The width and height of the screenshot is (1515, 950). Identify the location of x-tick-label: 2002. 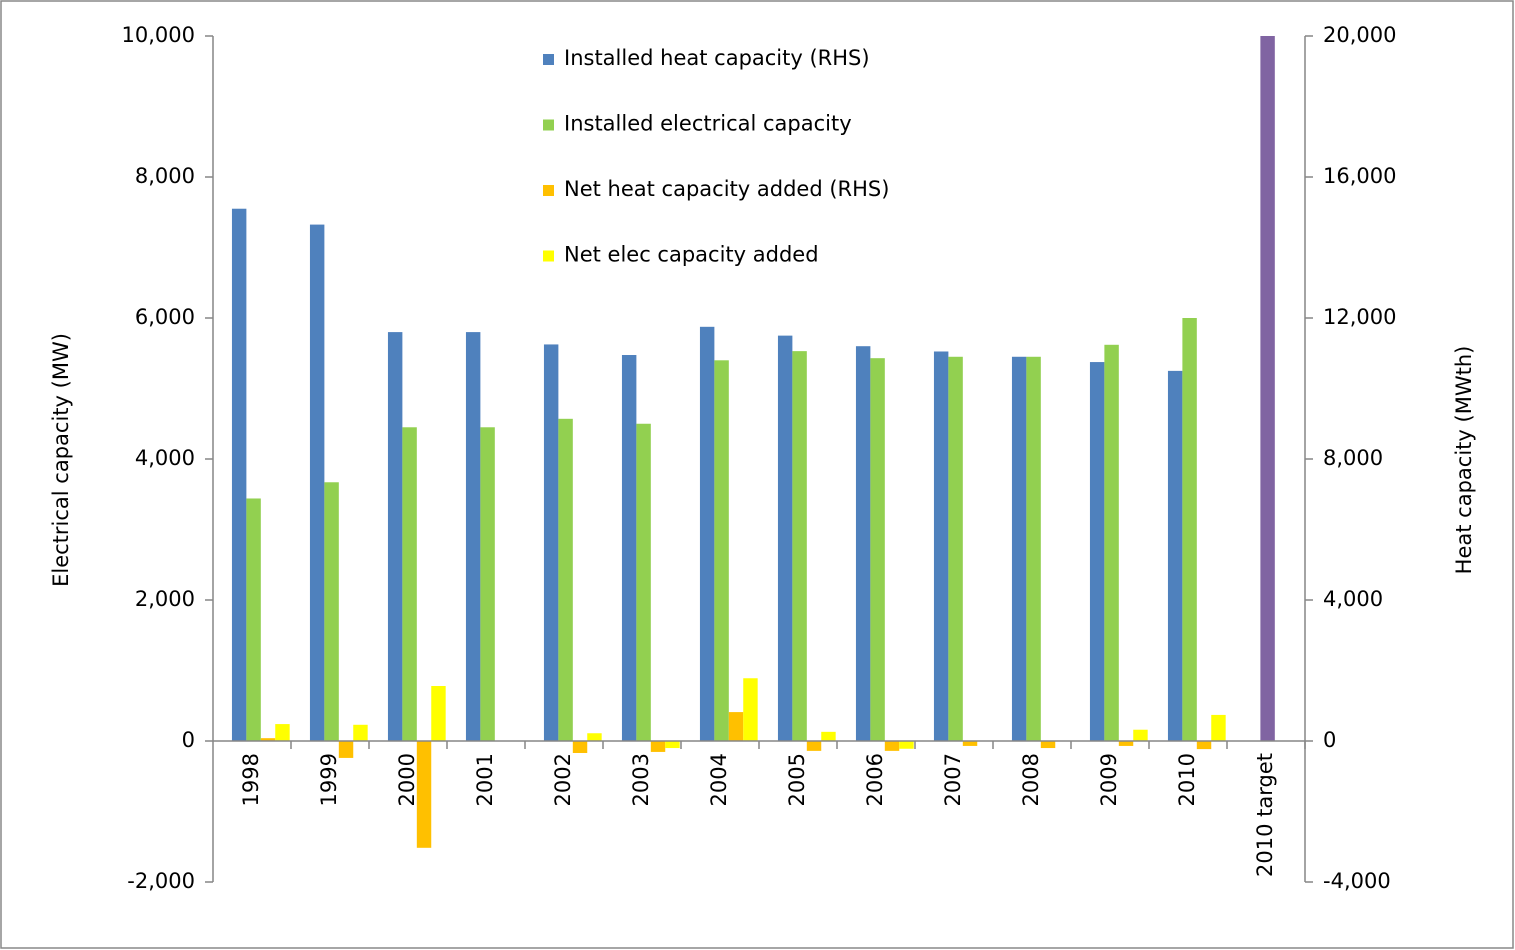
(563, 779).